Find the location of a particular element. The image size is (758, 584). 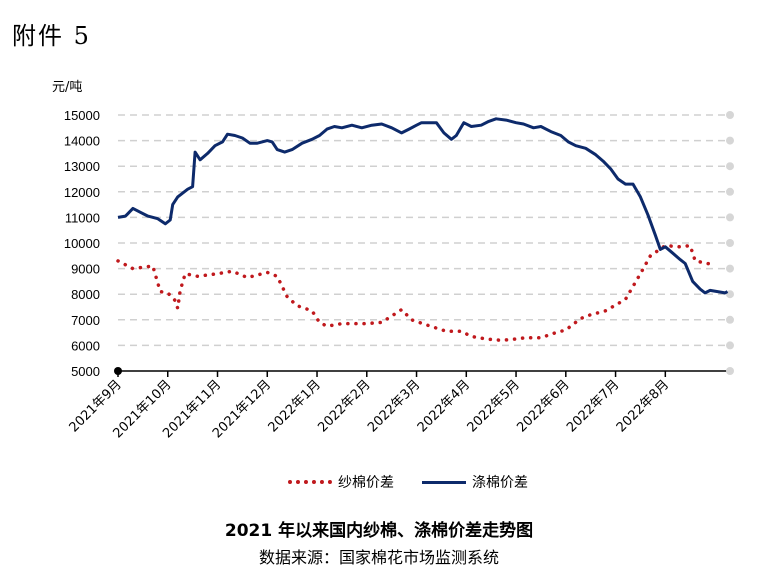

data-source: 数据来源：国家棉花市场监测系统 is located at coordinates (378, 557).